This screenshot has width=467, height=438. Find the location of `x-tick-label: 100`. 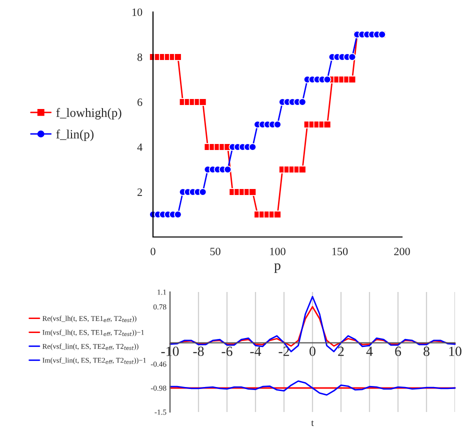

x-tick-label: 100 is located at coordinates (278, 252).